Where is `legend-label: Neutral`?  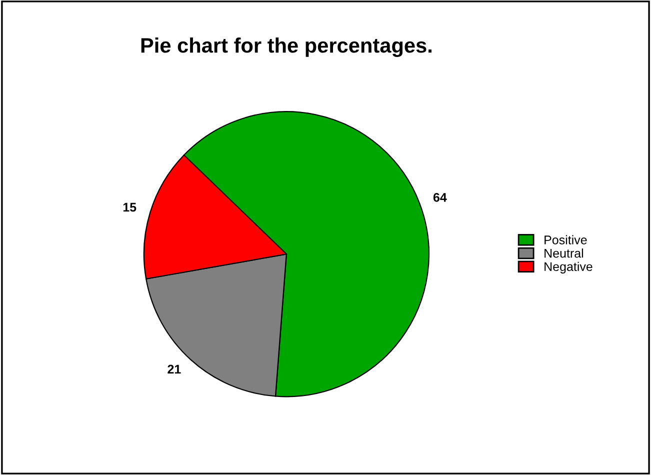 legend-label: Neutral is located at coordinates (564, 253).